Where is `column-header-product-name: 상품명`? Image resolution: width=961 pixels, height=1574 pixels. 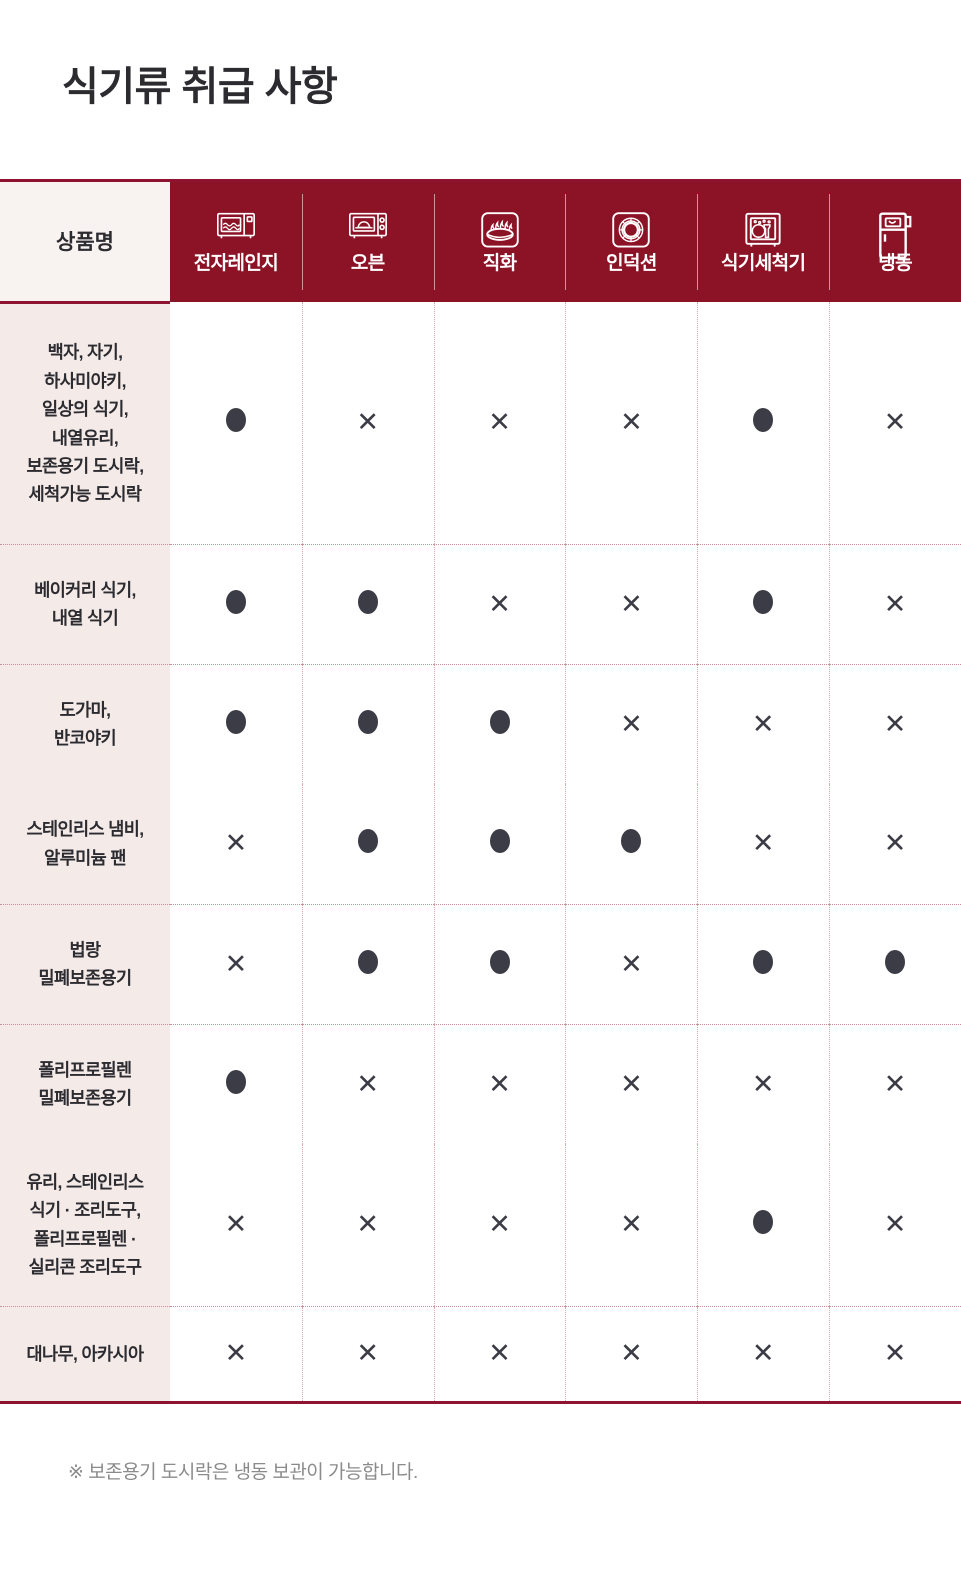
column-header-product-name: 상품명 is located at coordinates (85, 241).